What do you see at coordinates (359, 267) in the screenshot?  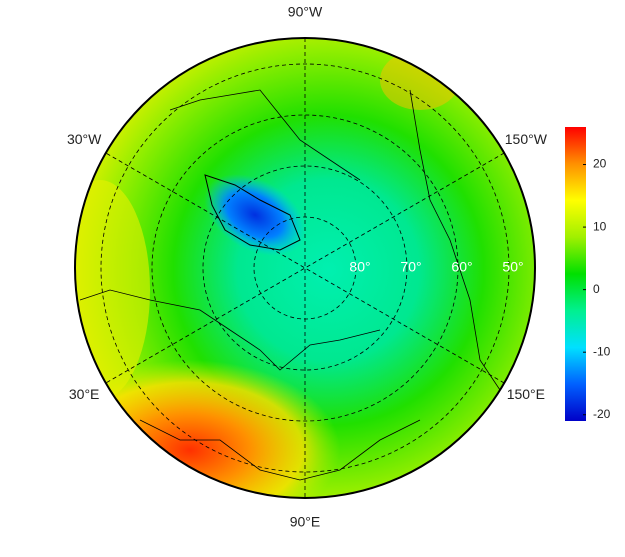 I see `latitude-label: 80°` at bounding box center [359, 267].